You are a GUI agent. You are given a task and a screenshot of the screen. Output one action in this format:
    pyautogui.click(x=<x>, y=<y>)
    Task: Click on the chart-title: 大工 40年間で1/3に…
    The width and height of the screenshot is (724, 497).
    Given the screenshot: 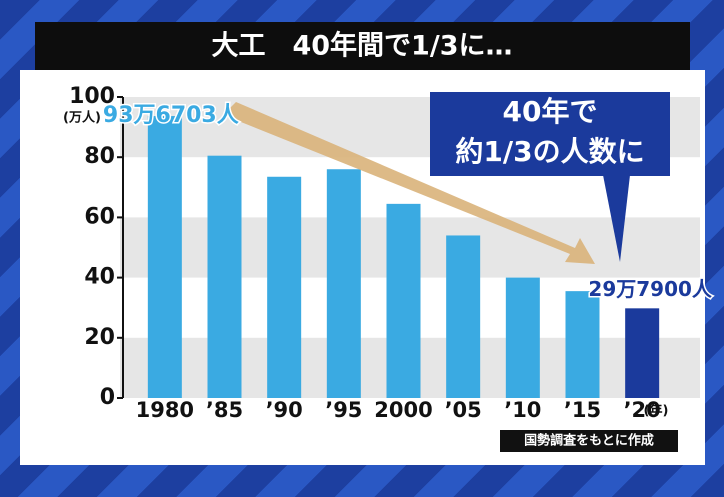 What is the action you would take?
    pyautogui.click(x=361, y=46)
    